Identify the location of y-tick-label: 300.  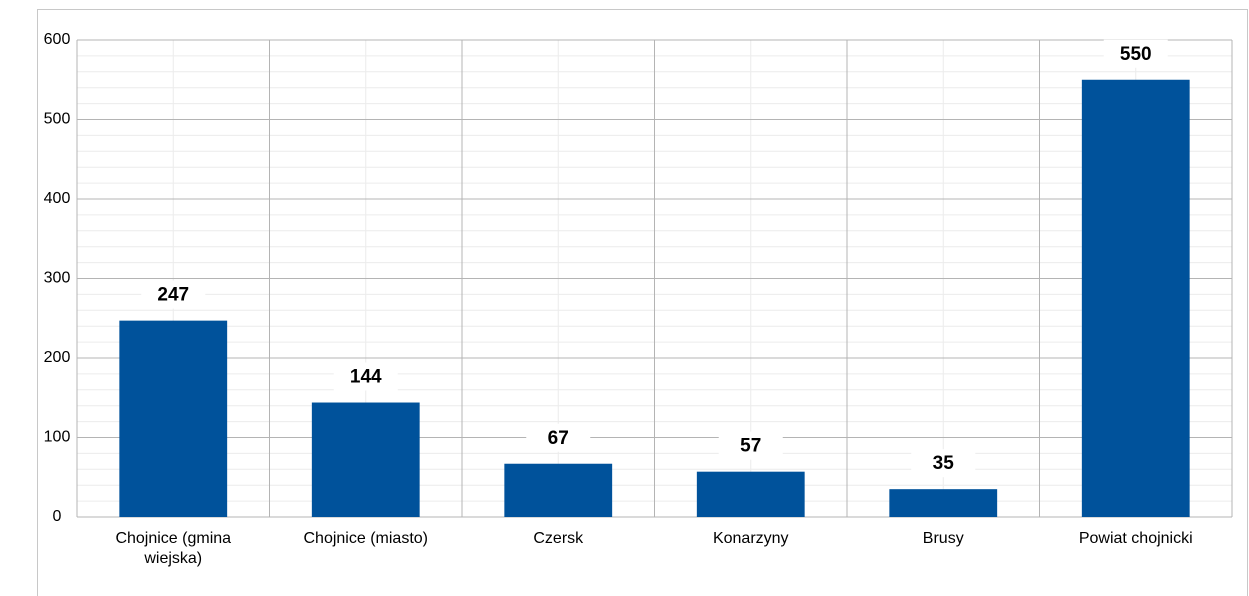
(57, 278).